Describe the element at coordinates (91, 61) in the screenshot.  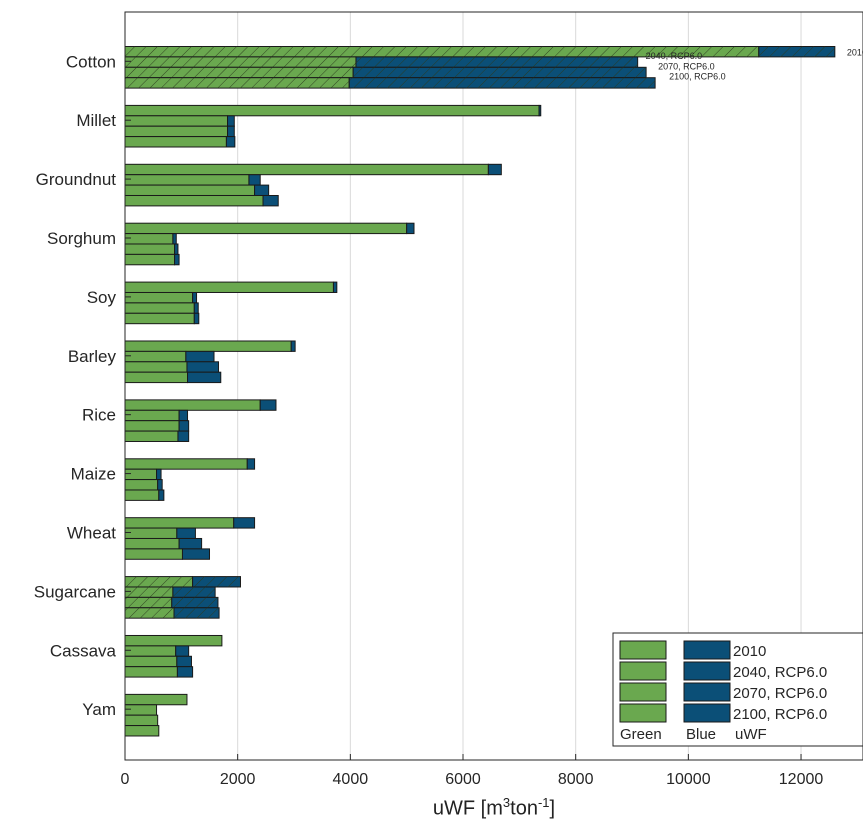
I see `category-label: Cotton` at that location.